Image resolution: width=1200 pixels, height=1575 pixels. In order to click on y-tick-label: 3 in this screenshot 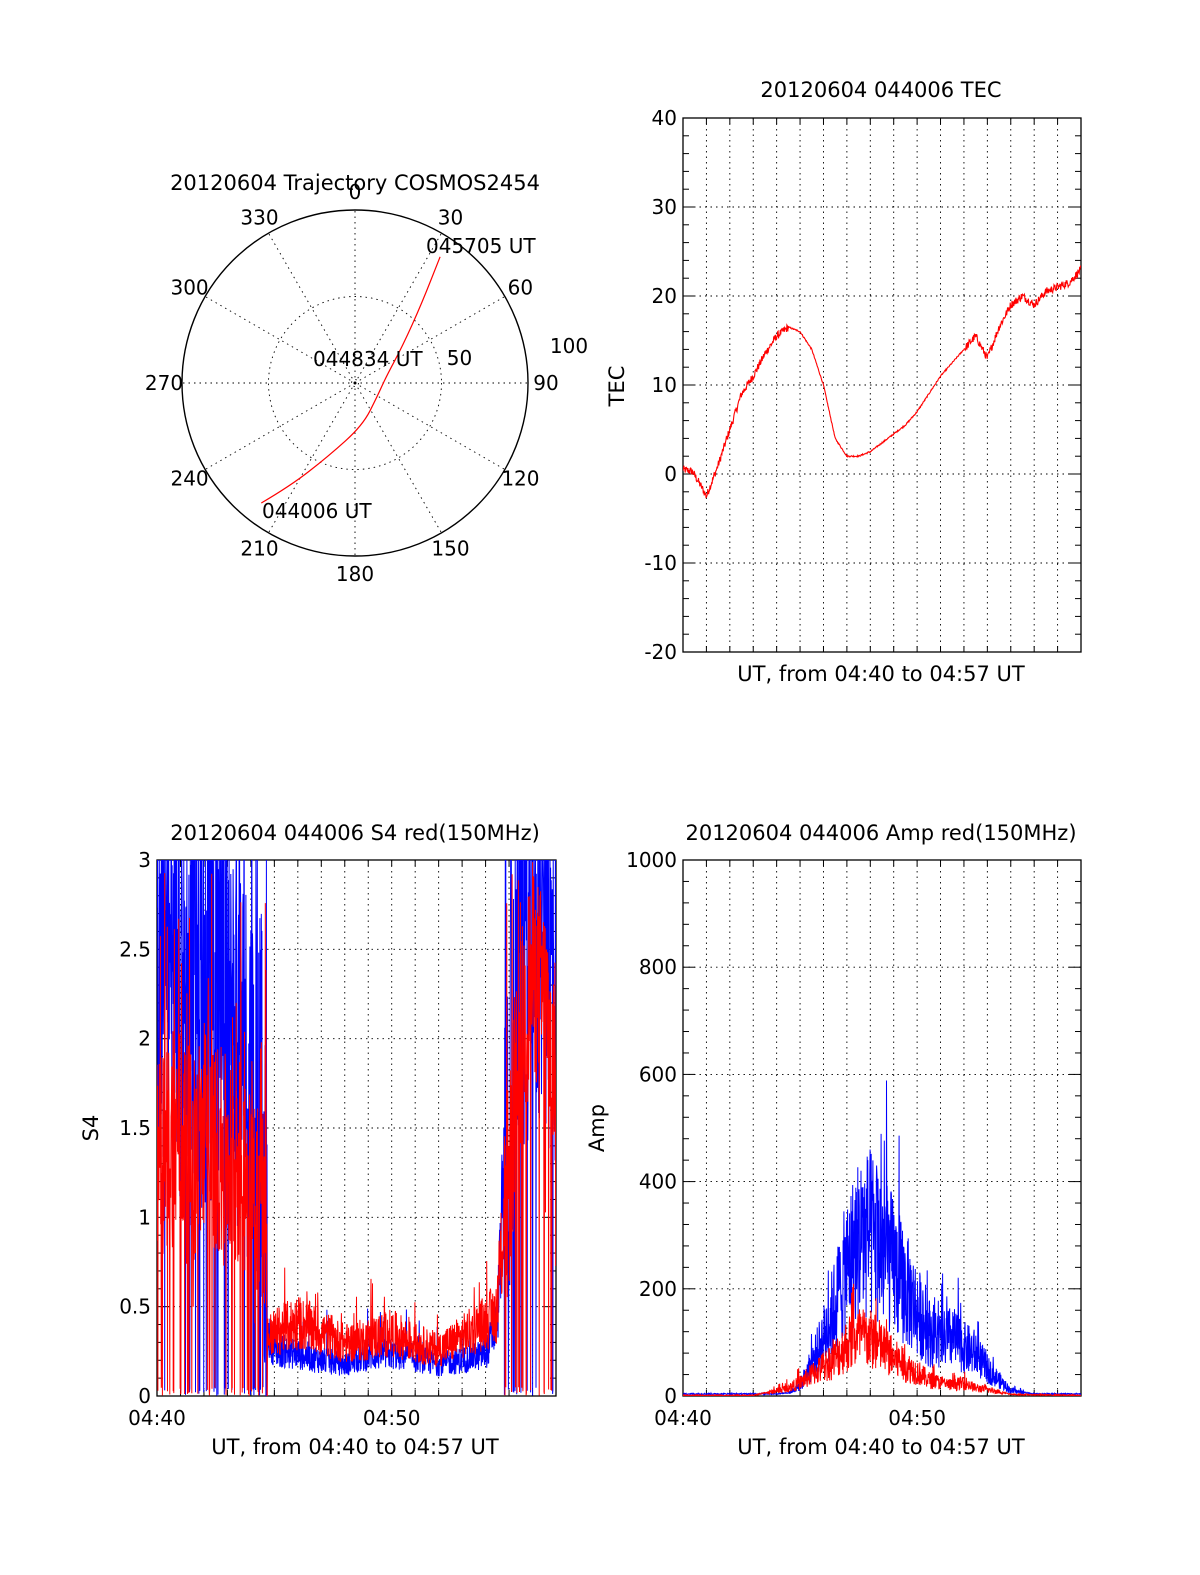, I will do `click(144, 860)`.